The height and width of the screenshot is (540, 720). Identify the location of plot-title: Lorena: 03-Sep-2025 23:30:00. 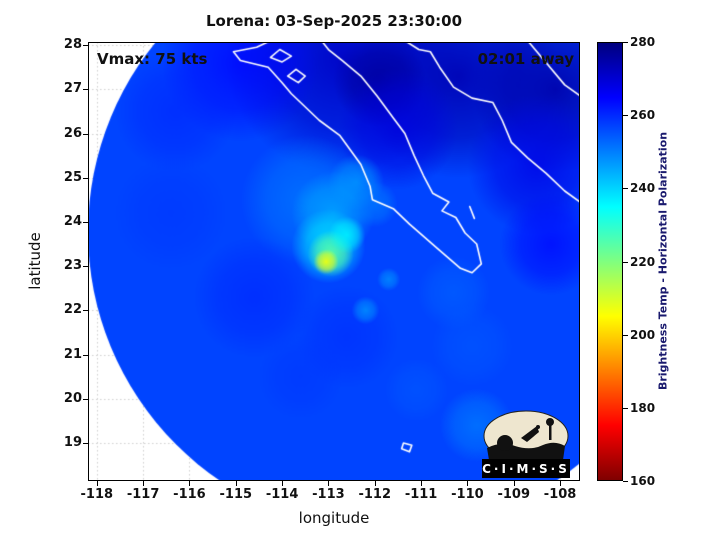
(334, 21).